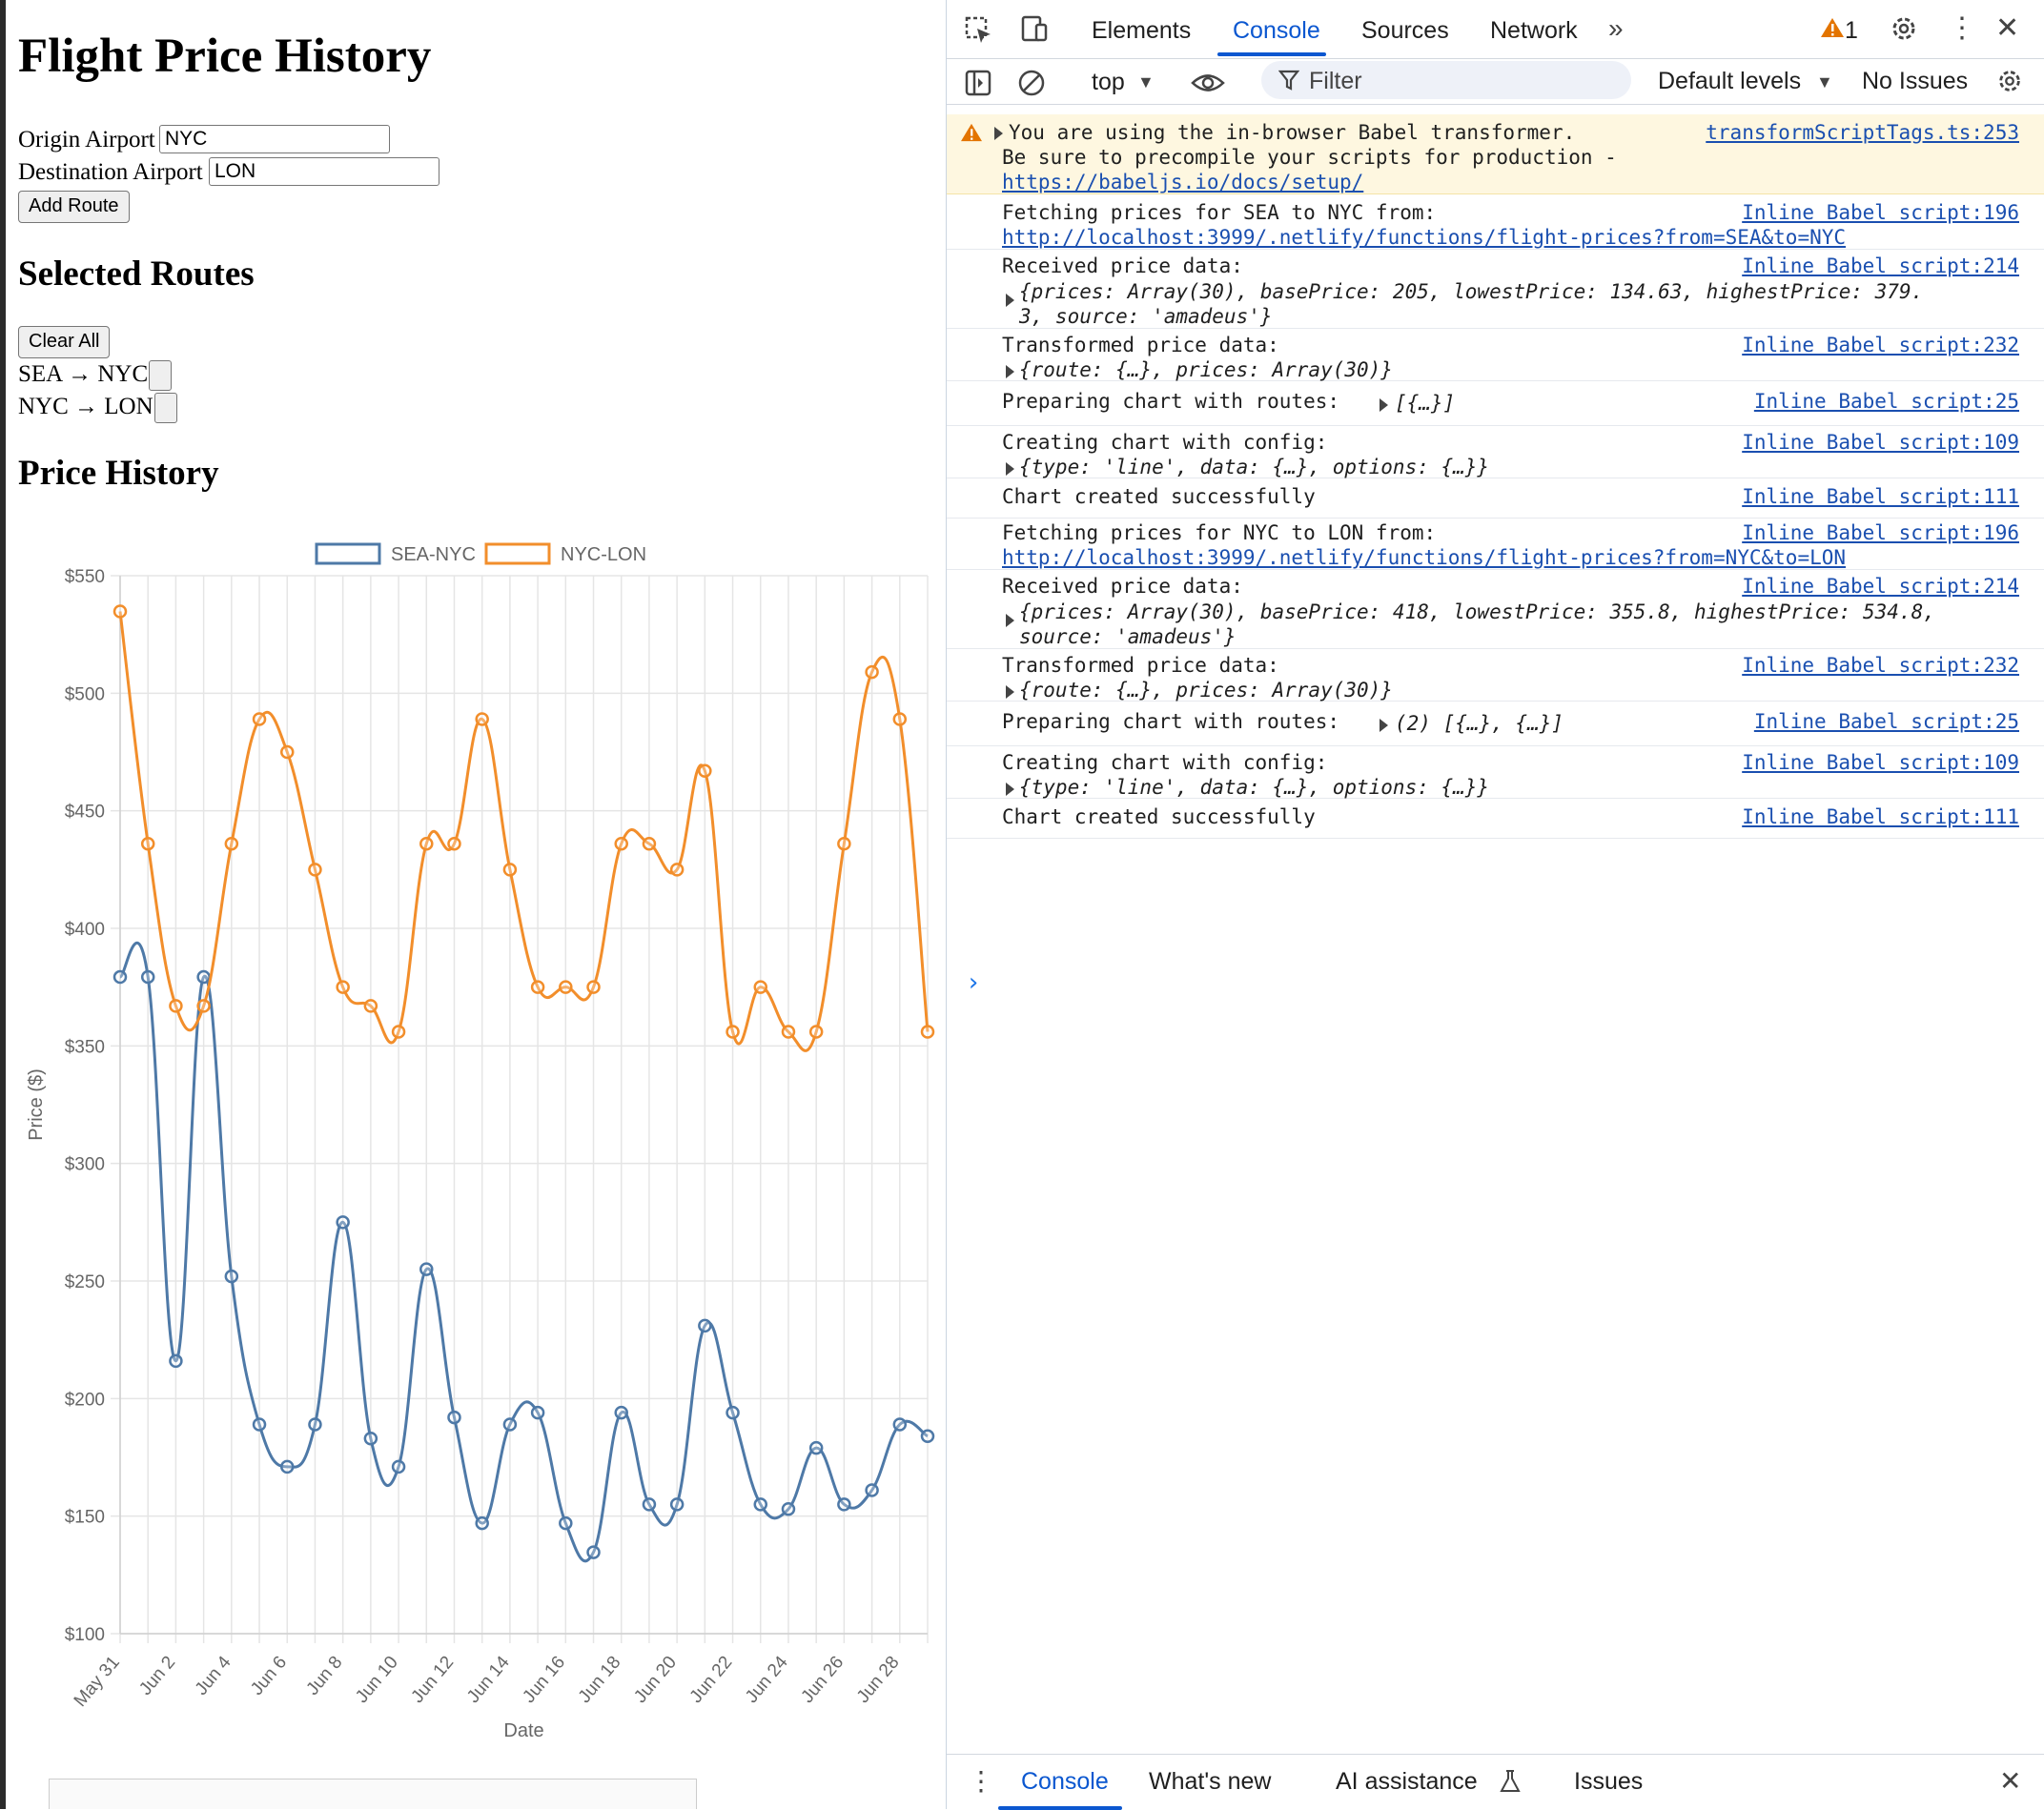  Describe the element at coordinates (86, 140) in the screenshot. I see `origin-label: Origin Airport` at that location.